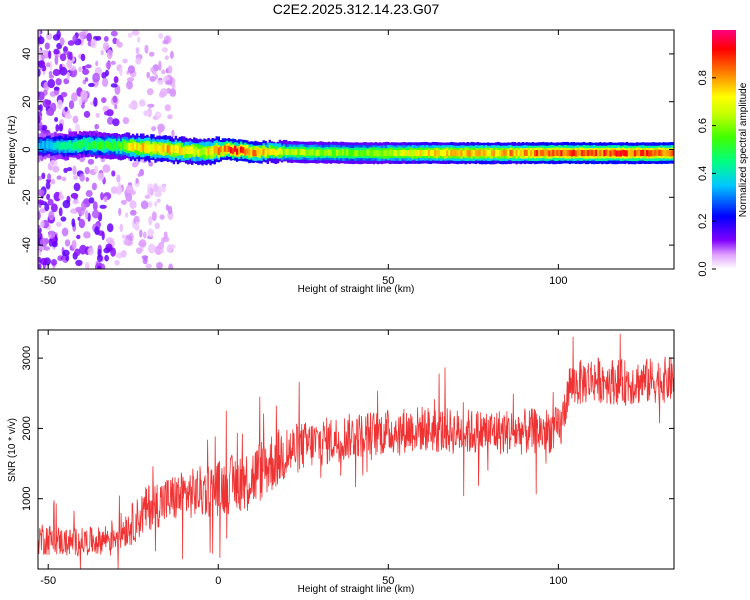  Describe the element at coordinates (48, 281) in the screenshot. I see `spectrogram-xtick-label: -50` at that location.